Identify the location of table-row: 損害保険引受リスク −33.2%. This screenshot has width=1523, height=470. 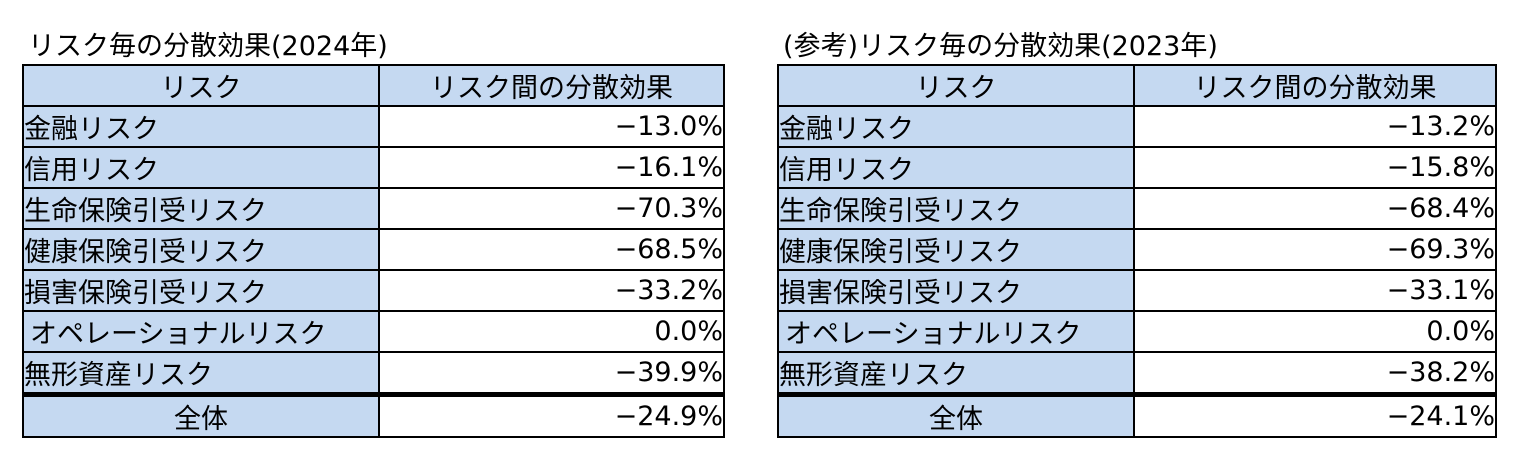
(373, 290).